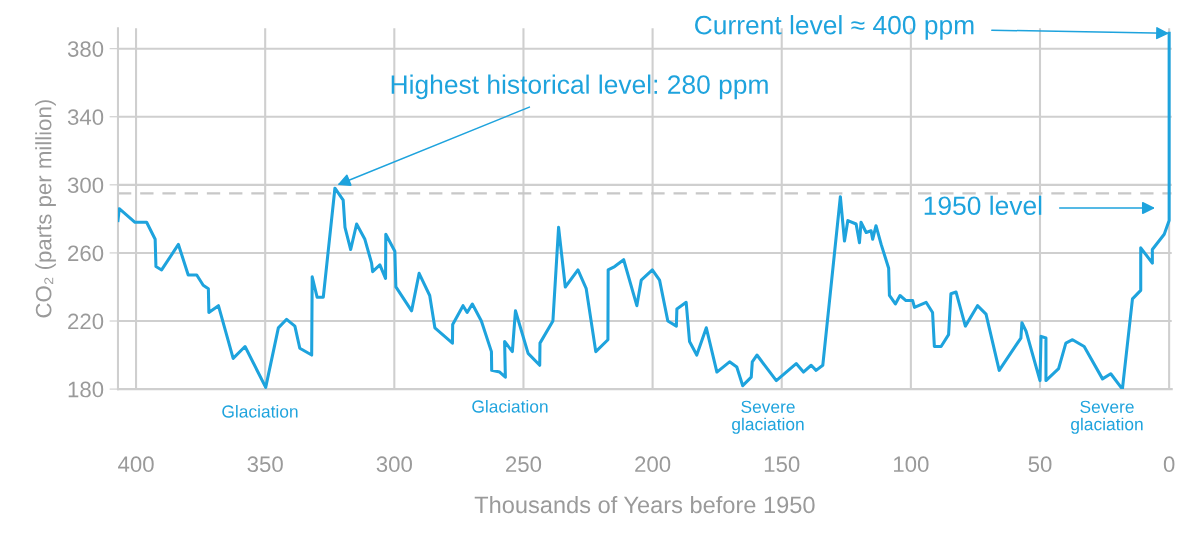 This screenshot has height=533, width=1188. What do you see at coordinates (86, 253) in the screenshot?
I see `y-tick-label: 260` at bounding box center [86, 253].